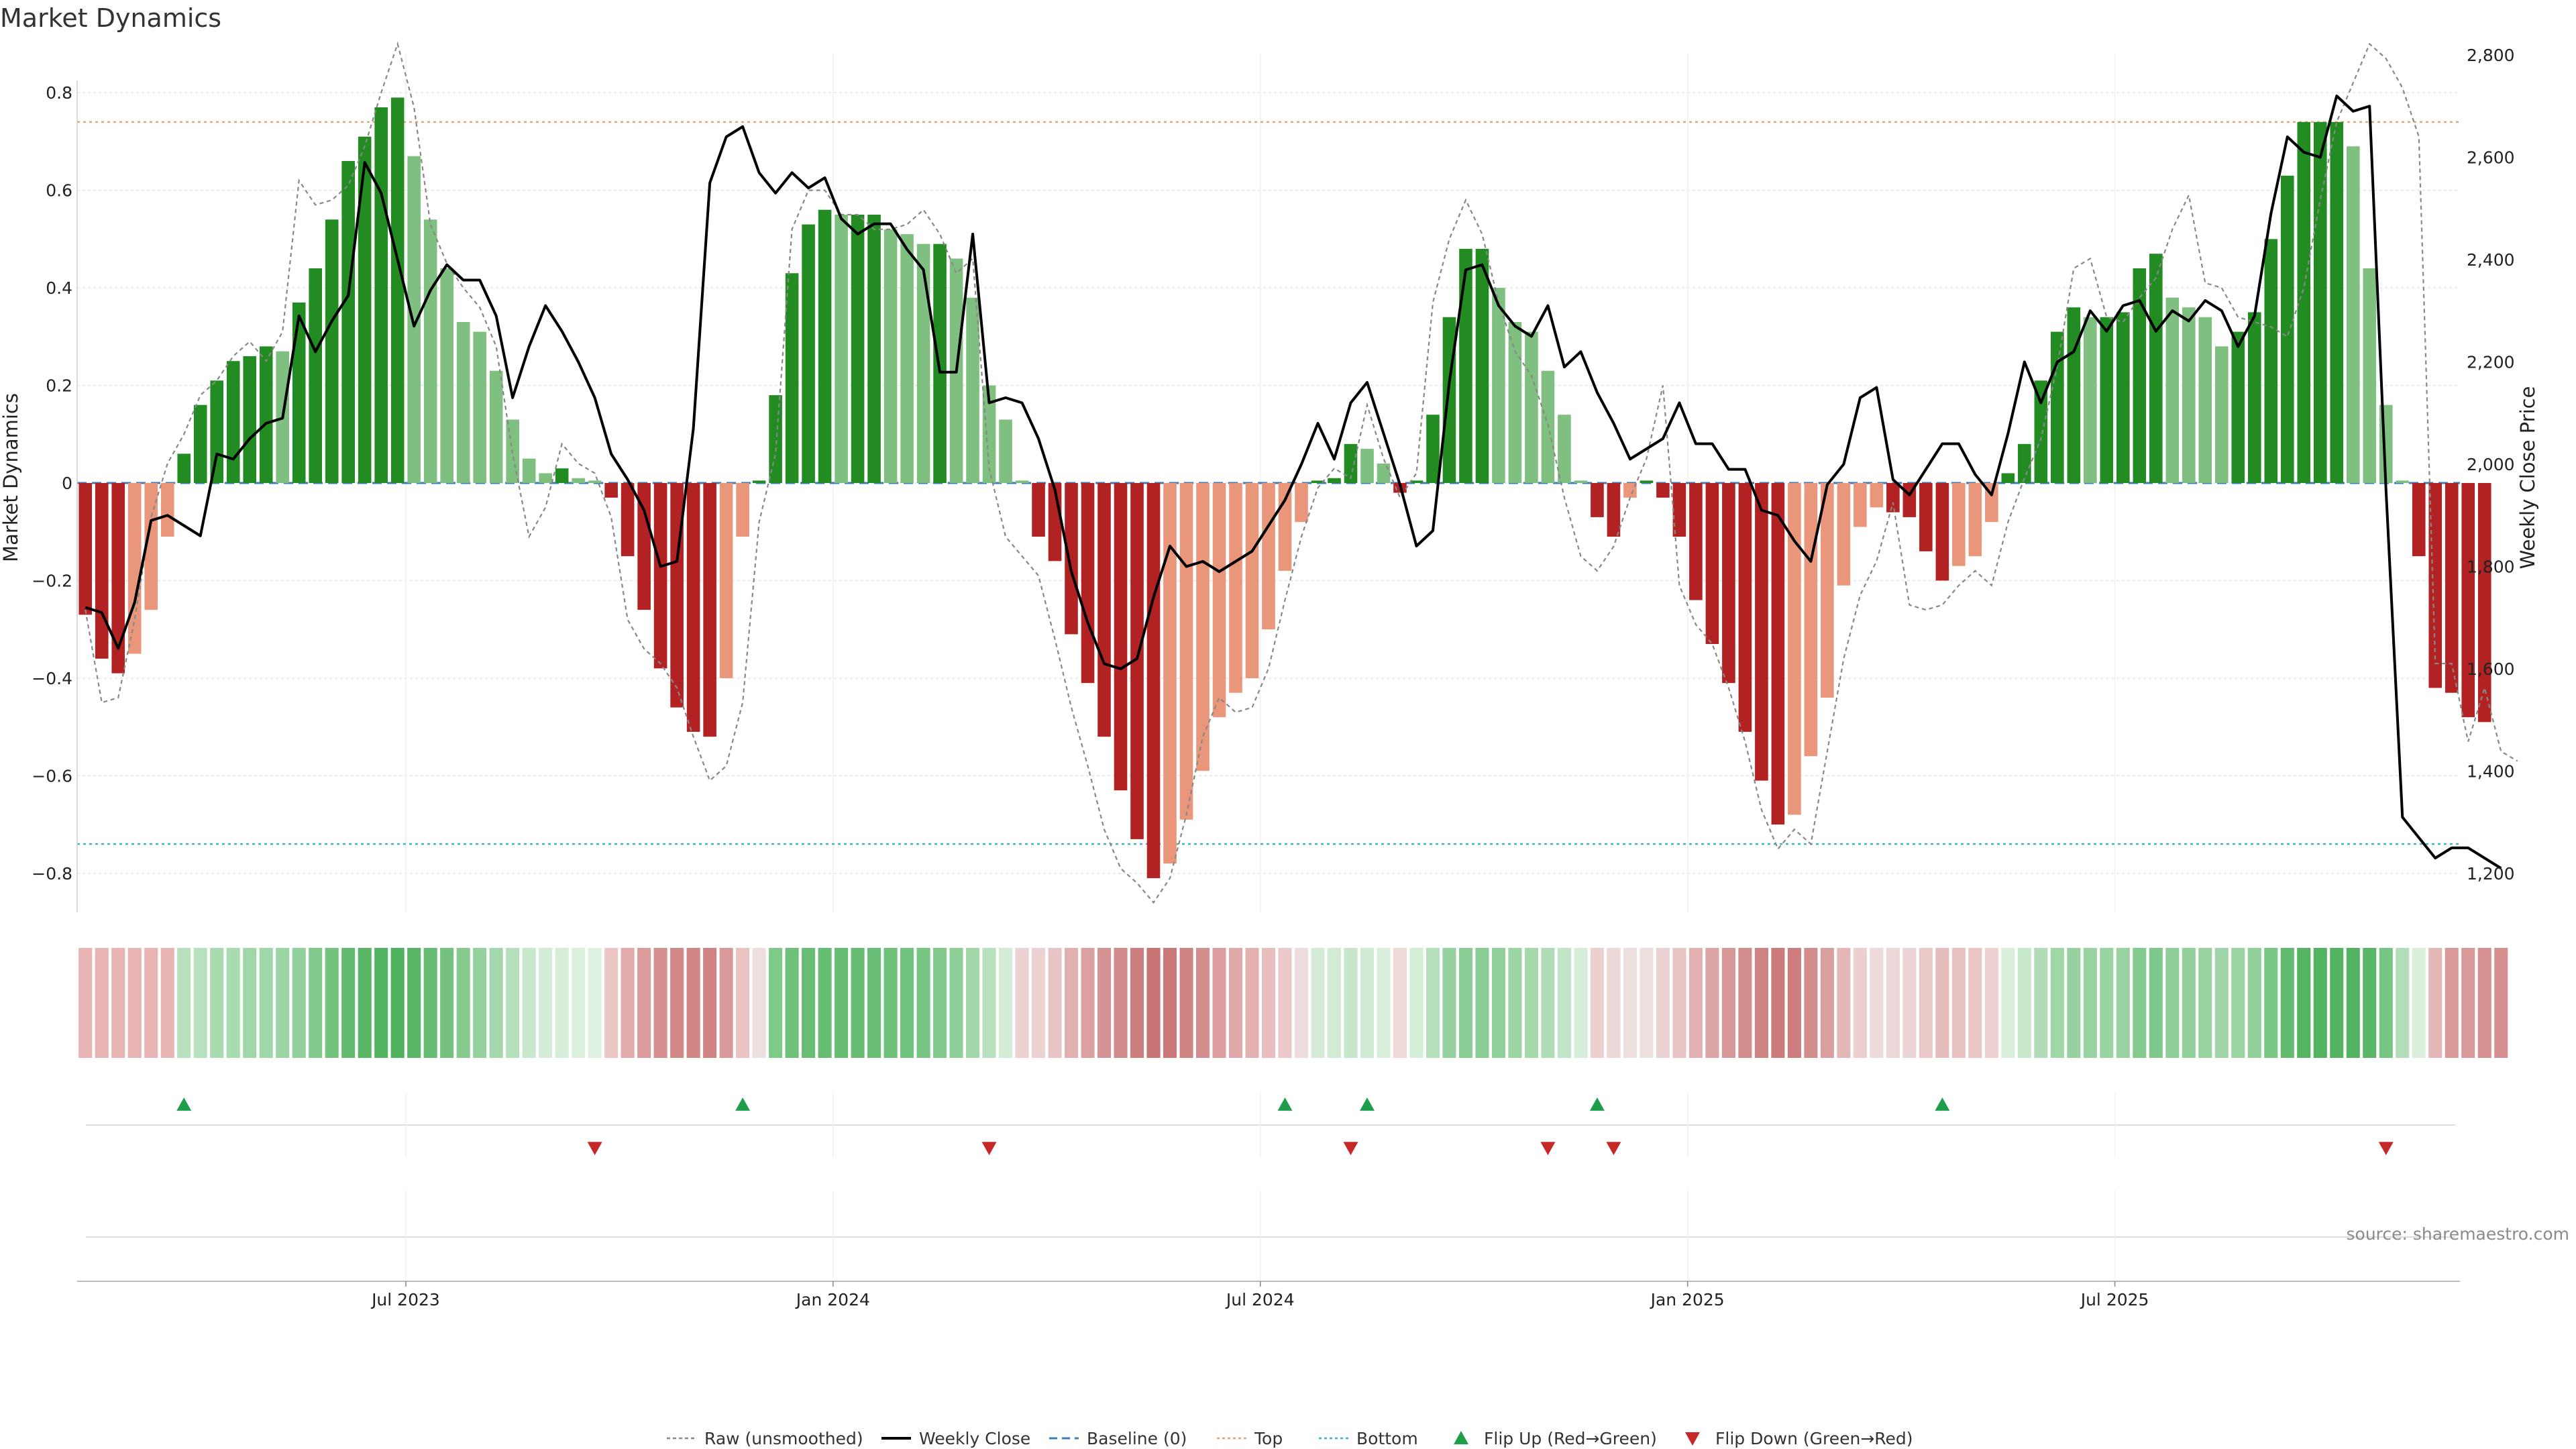 The width and height of the screenshot is (2576, 1449). I want to click on y-tick-left: 0.4, so click(59, 288).